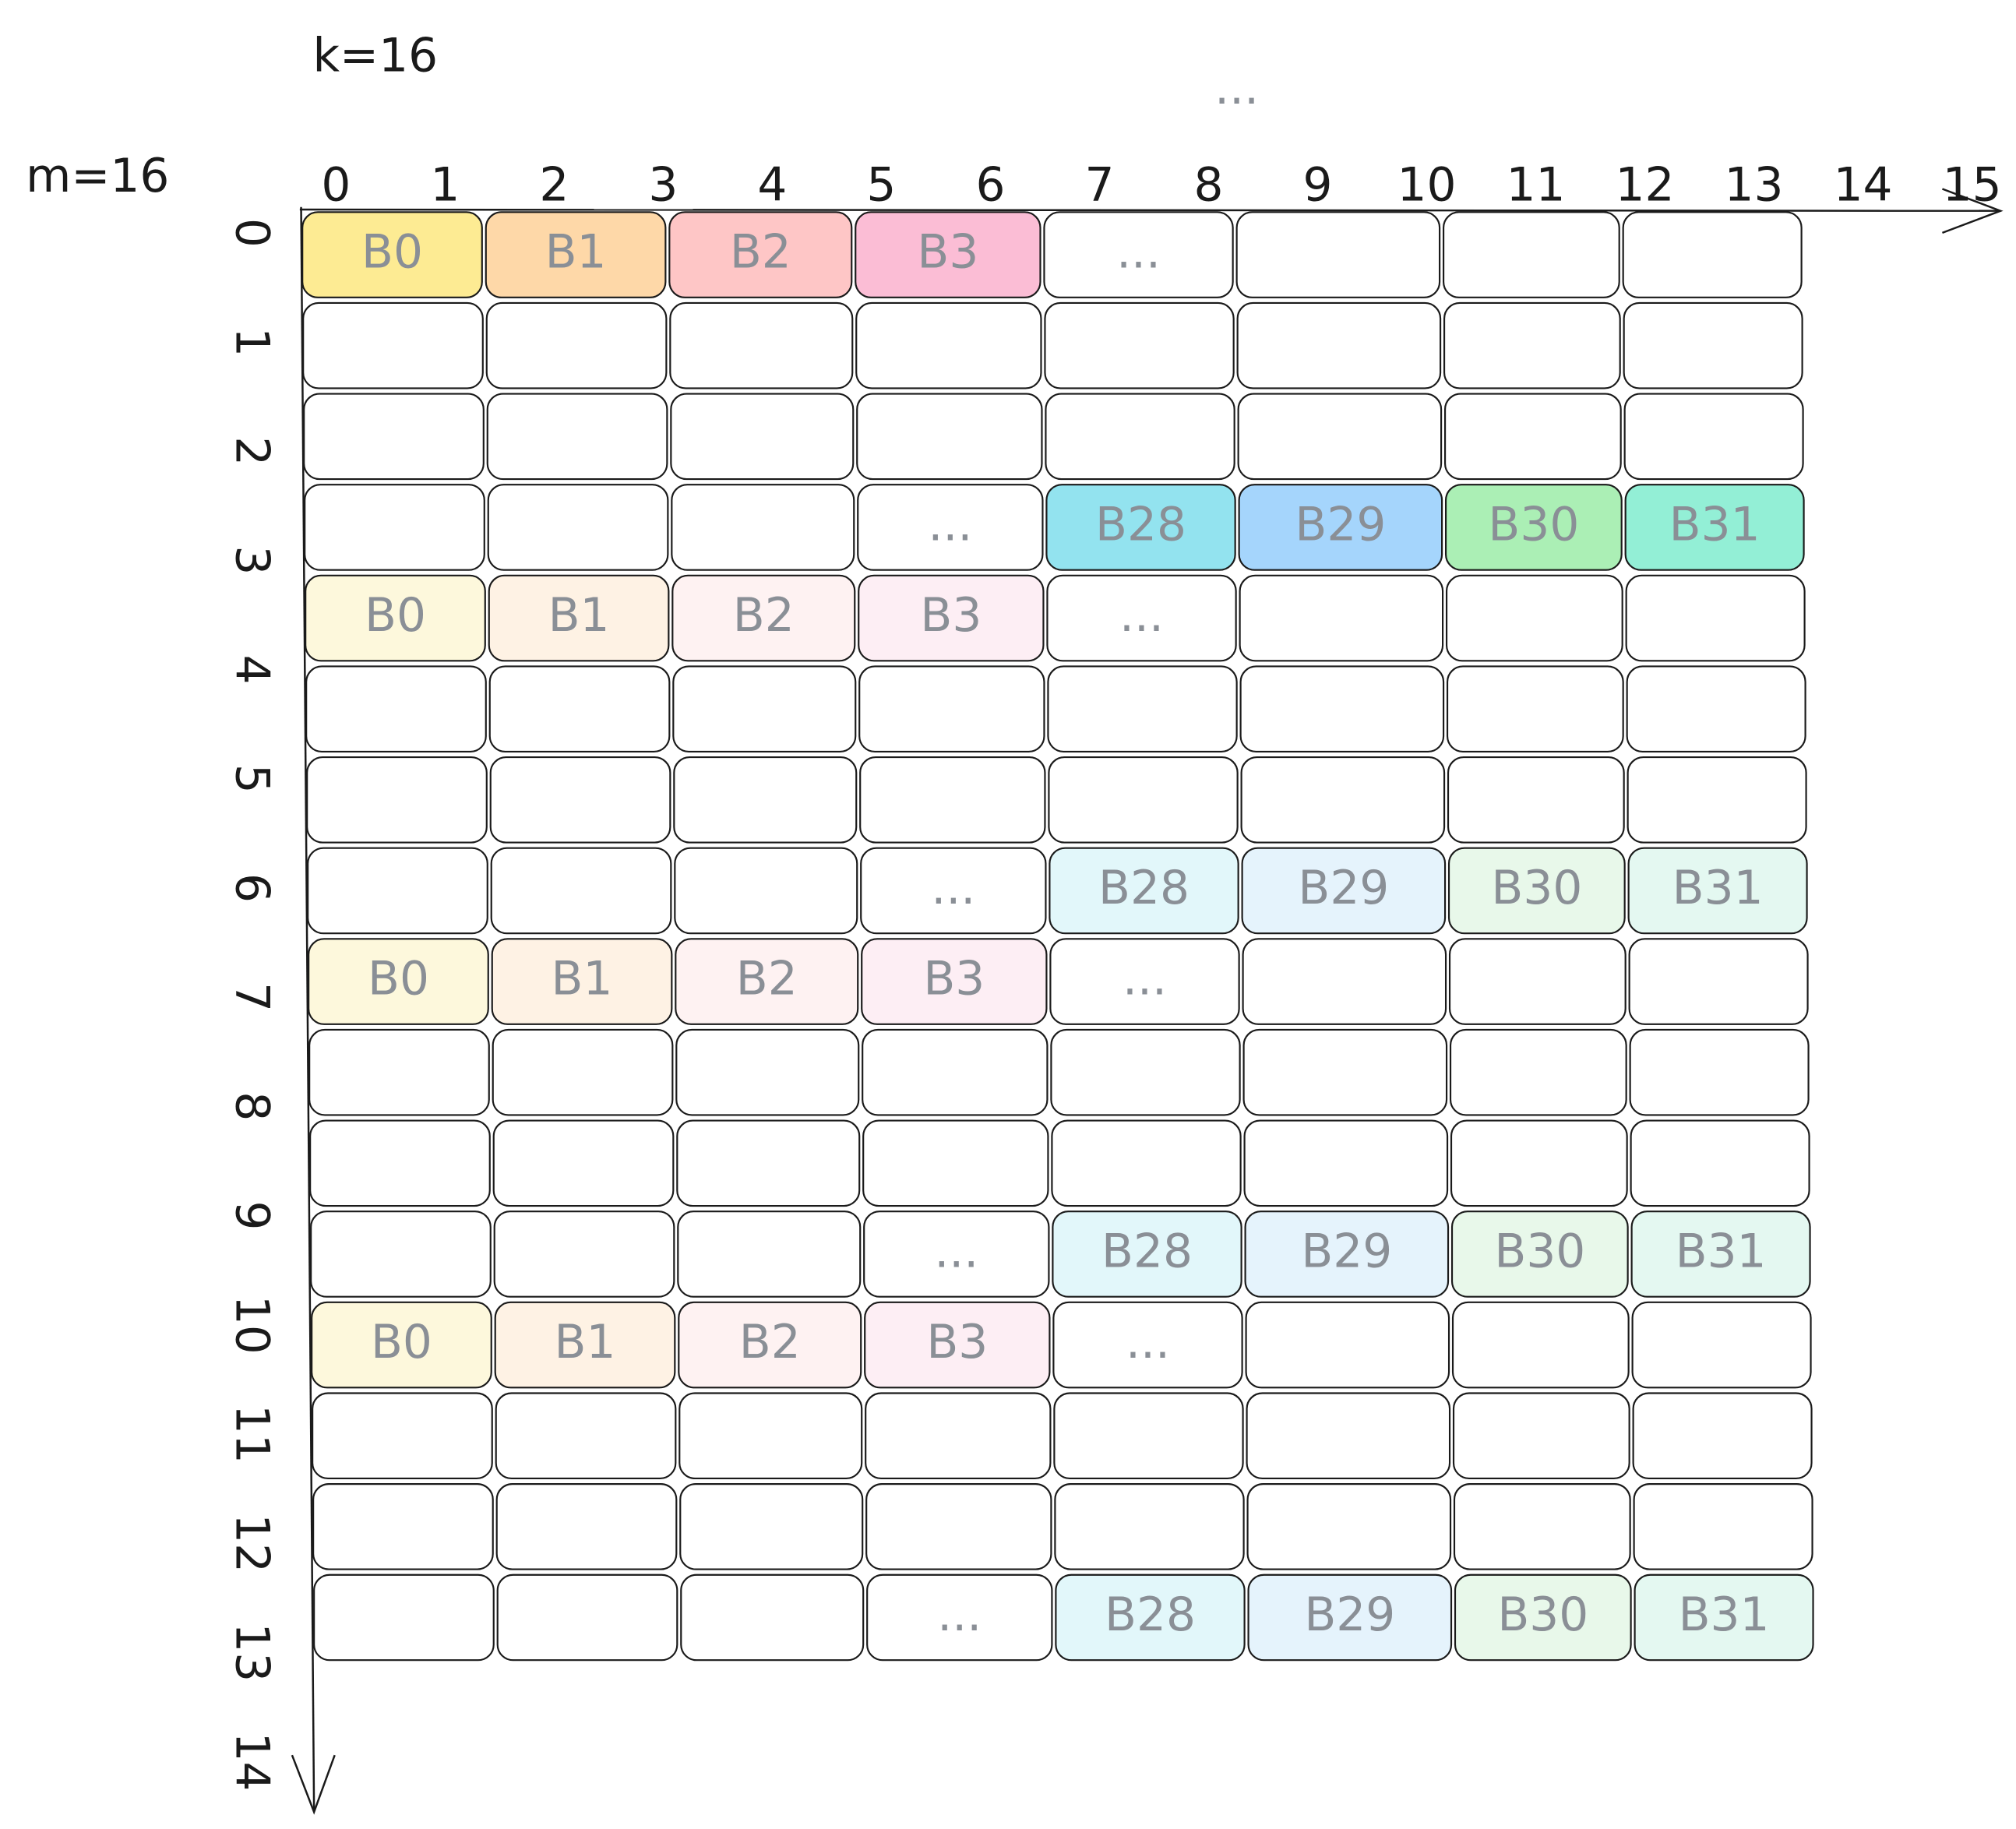 This screenshot has height=1829, width=2016. What do you see at coordinates (252, 1216) in the screenshot?
I see `y-tick-label: 9` at bounding box center [252, 1216].